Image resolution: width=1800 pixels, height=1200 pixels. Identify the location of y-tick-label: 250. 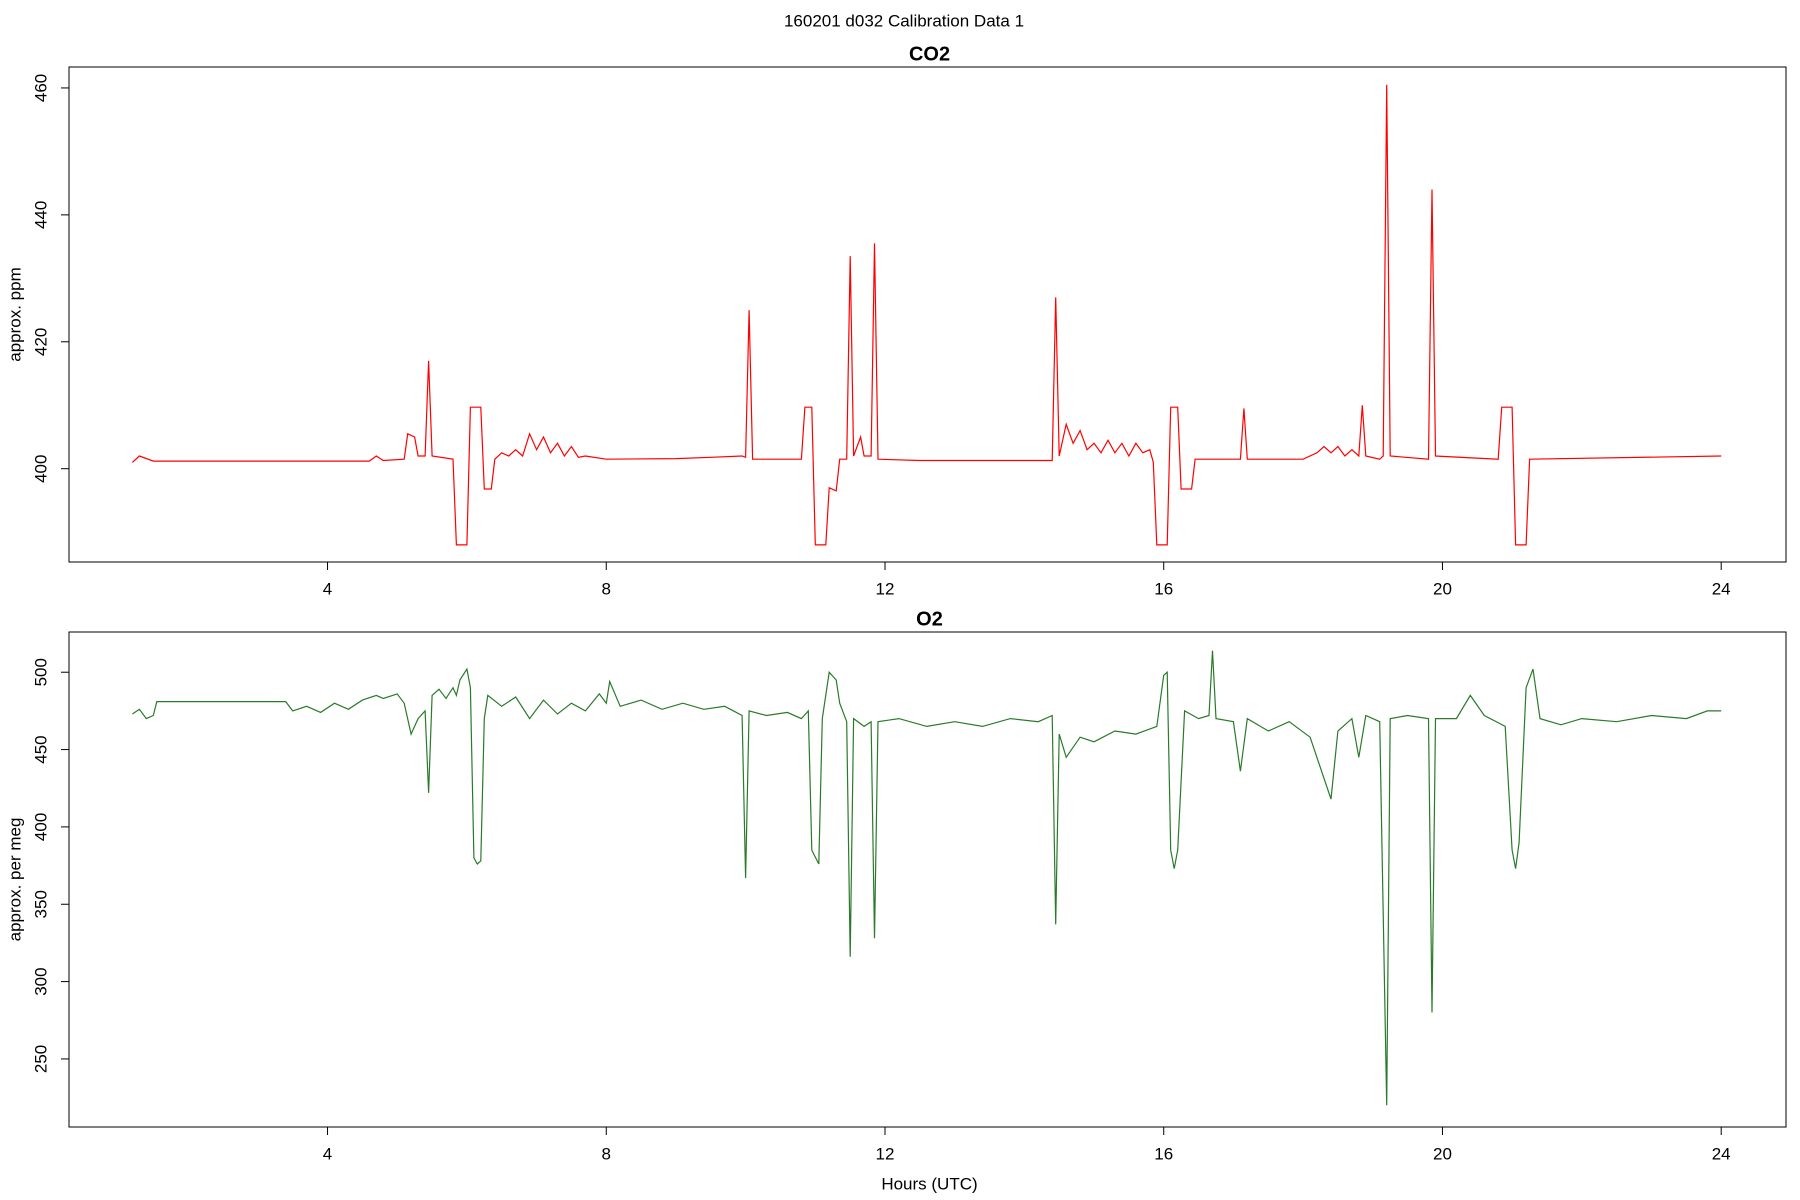
(40, 1059).